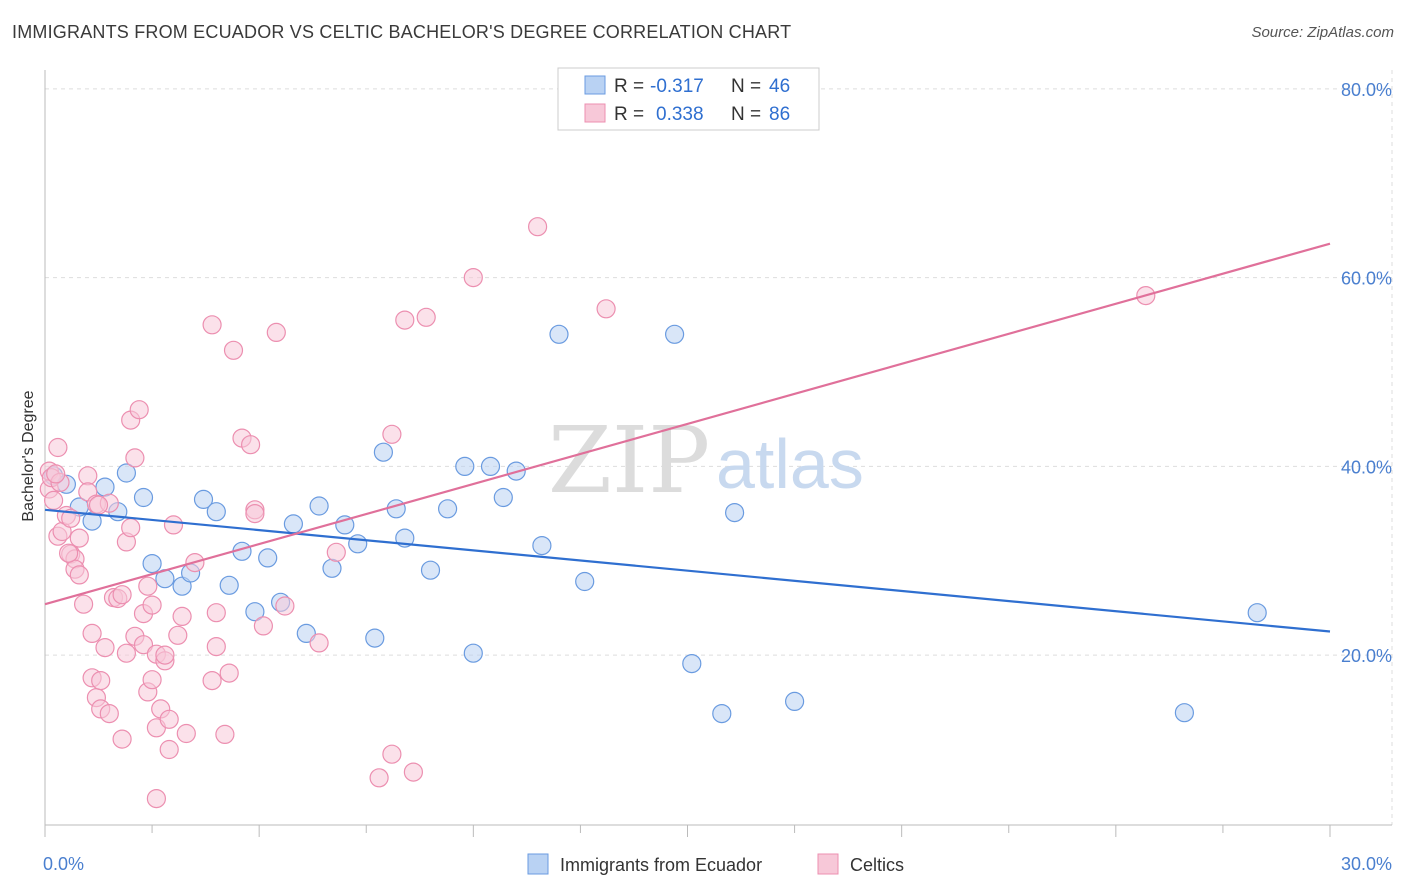 Image resolution: width=1406 pixels, height=892 pixels. Describe the element at coordinates (28, 455) in the screenshot. I see `y-axis-label: Bachelor's Degree` at that location.